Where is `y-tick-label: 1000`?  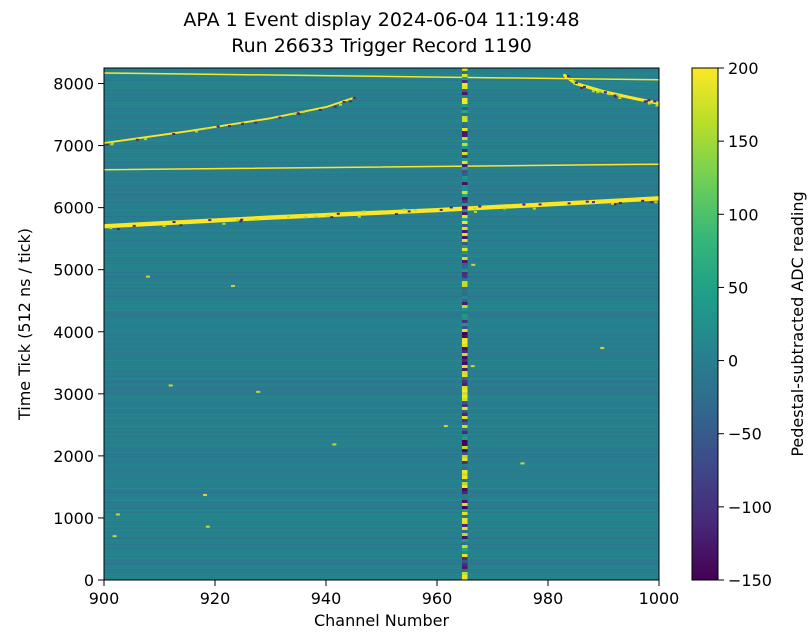
y-tick-label: 1000 is located at coordinates (73, 518).